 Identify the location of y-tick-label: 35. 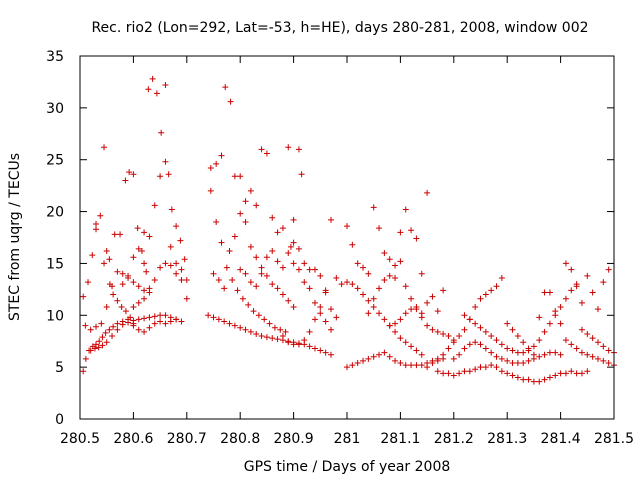
(55, 57).